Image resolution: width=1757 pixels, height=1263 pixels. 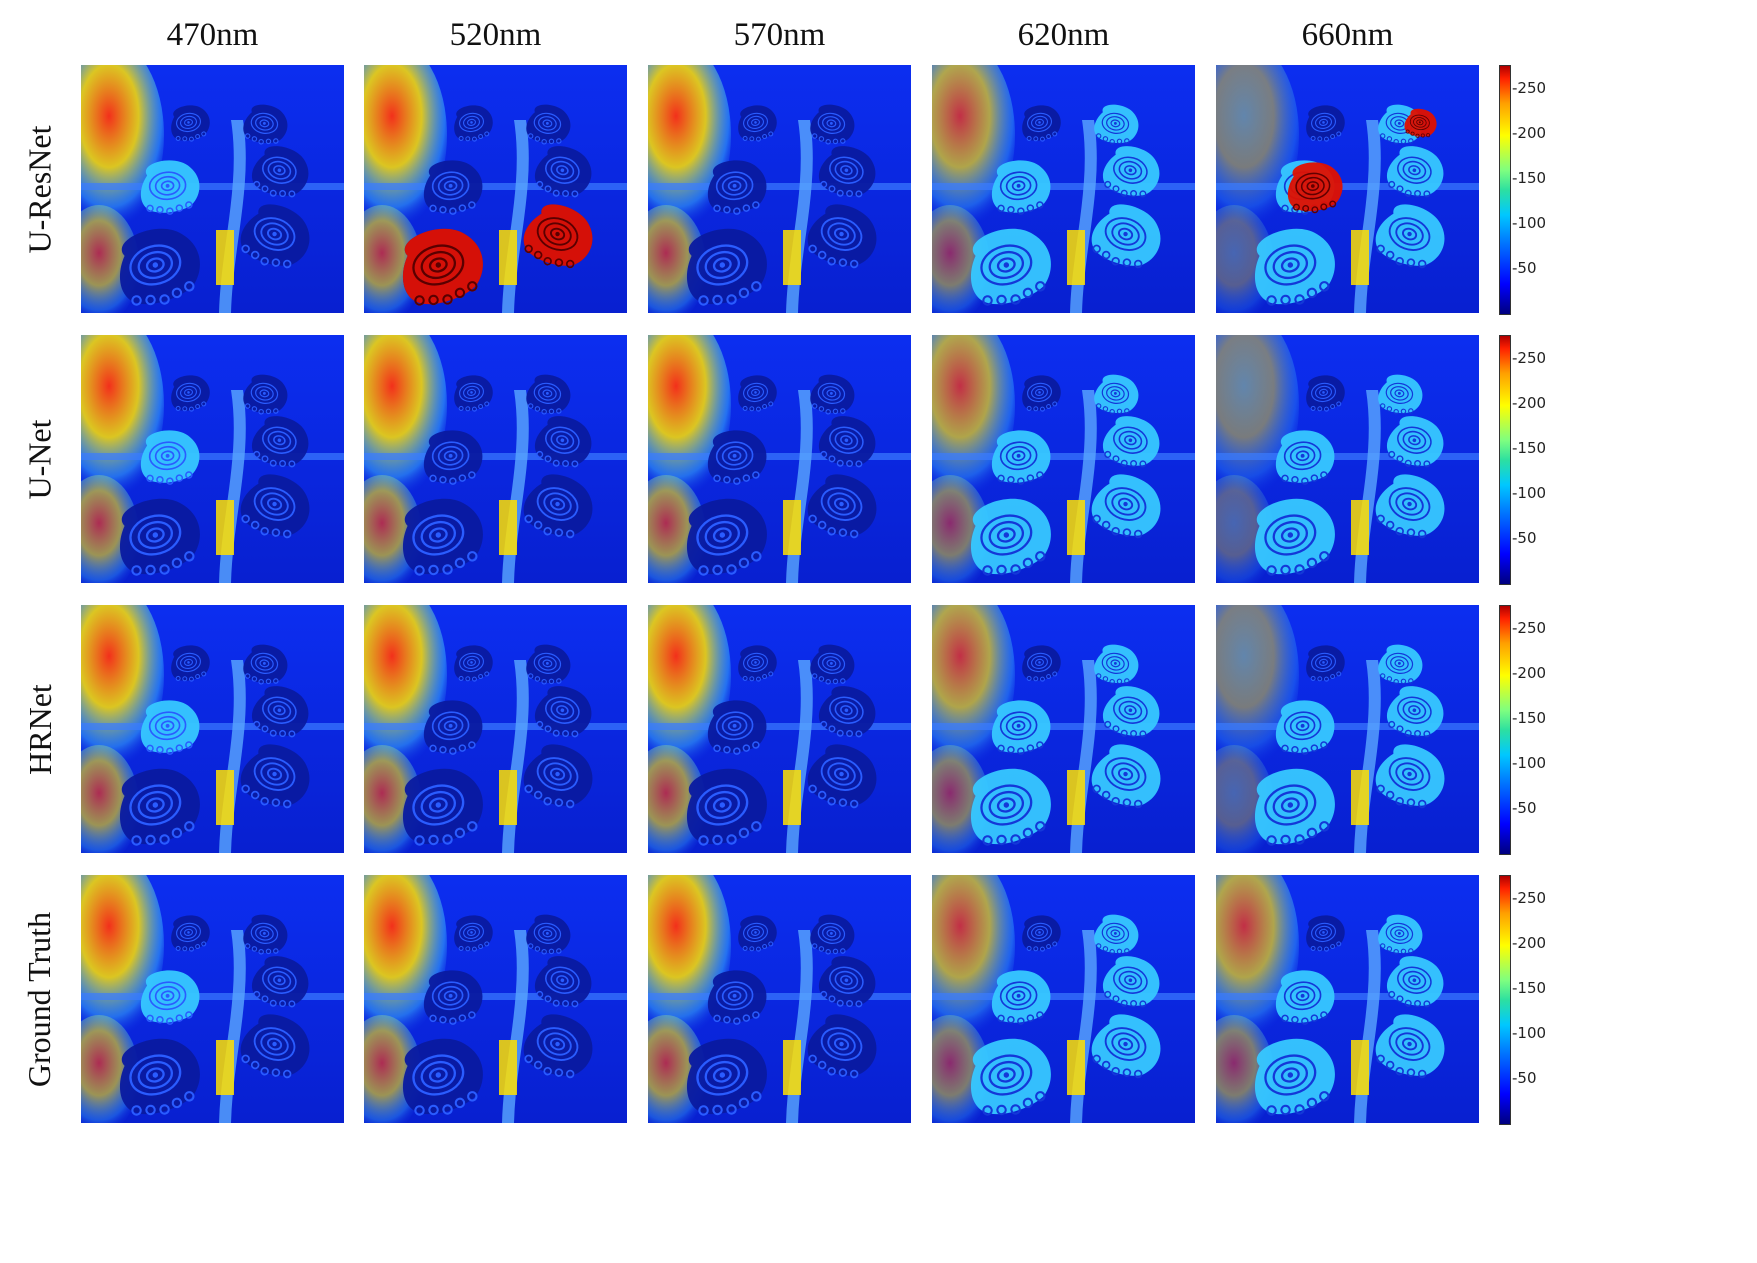 What do you see at coordinates (495, 729) in the screenshot?
I see `panel-hrnet-520nm` at bounding box center [495, 729].